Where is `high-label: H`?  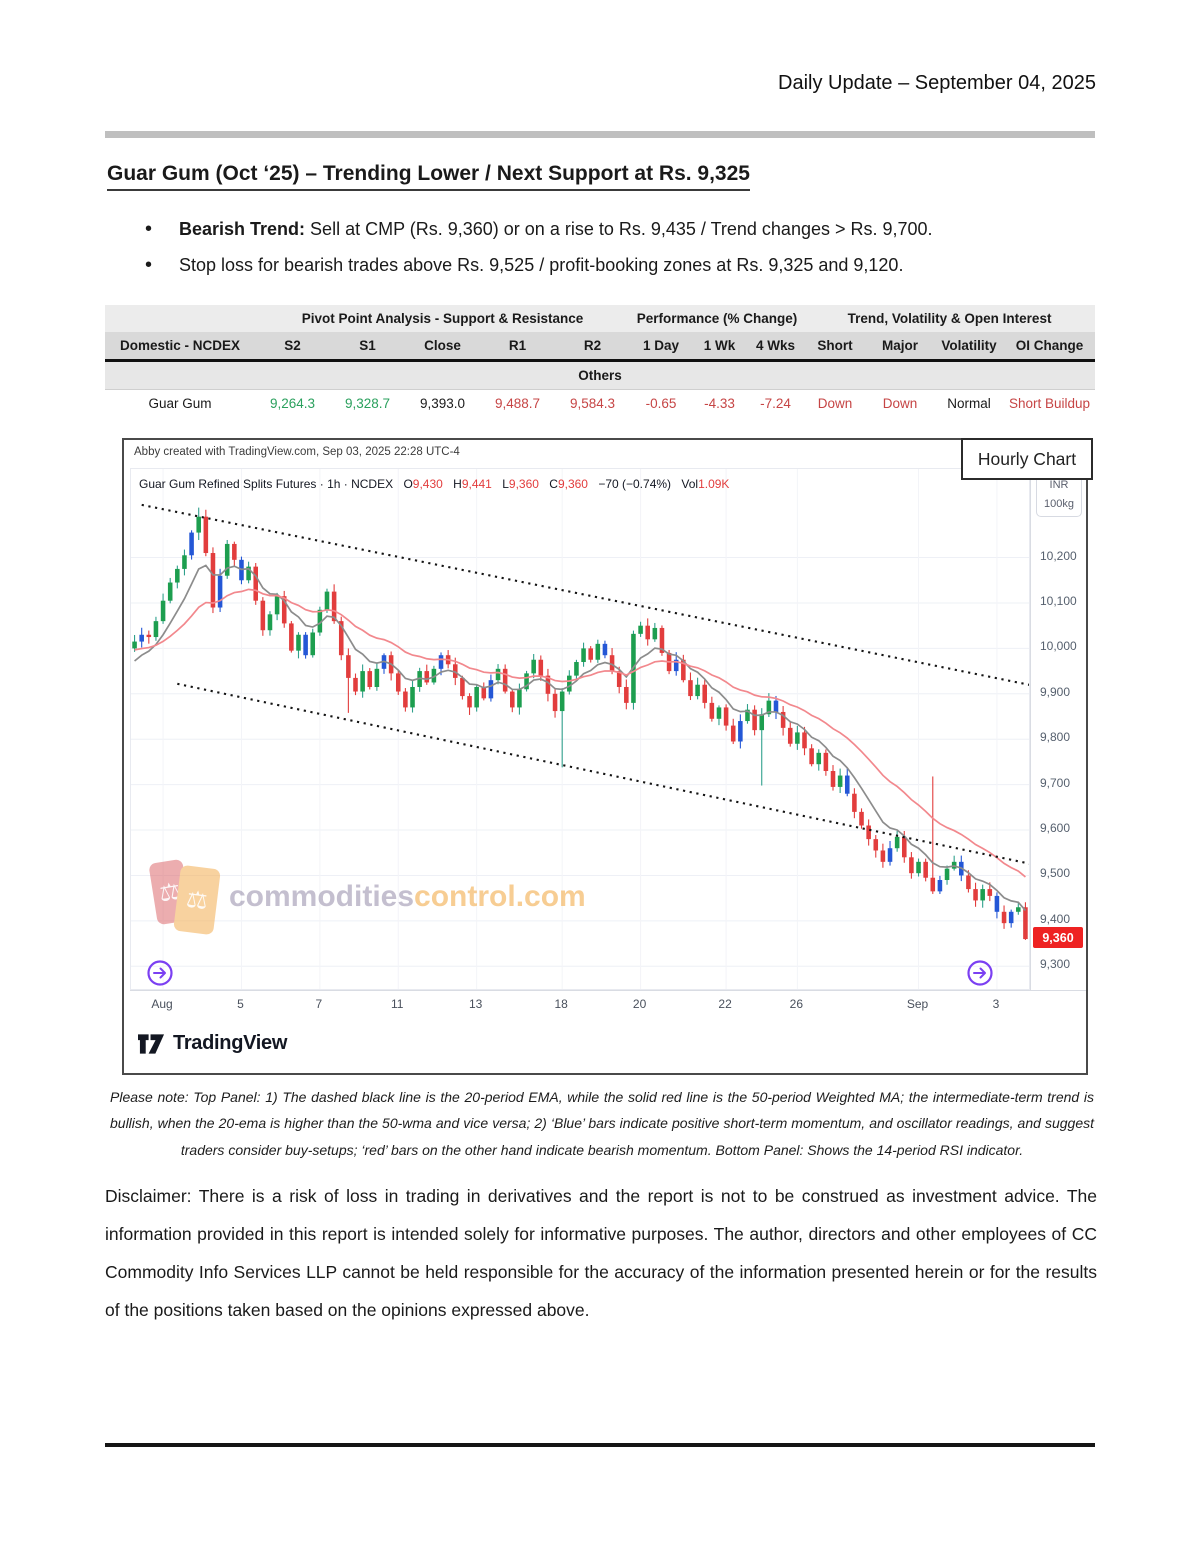 high-label: H is located at coordinates (457, 484).